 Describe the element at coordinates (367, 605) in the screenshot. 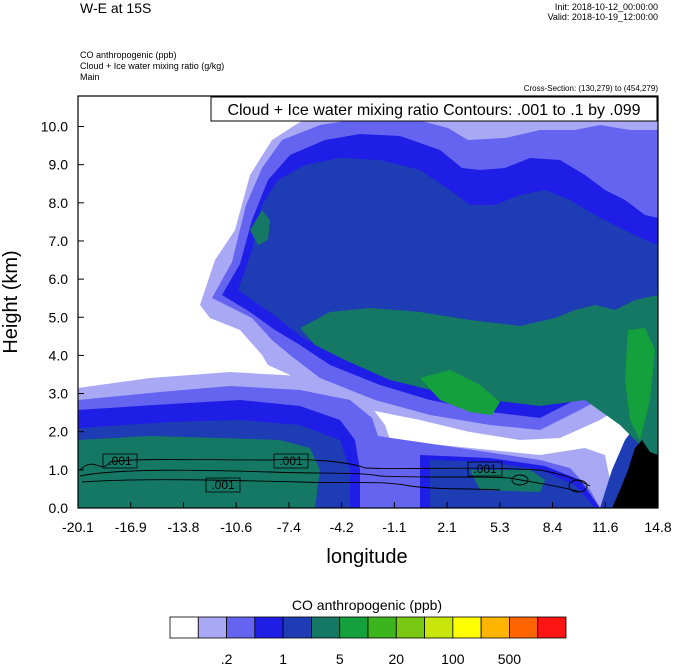

I see `colorbar-title: CO anthropogenic (ppb)` at that location.